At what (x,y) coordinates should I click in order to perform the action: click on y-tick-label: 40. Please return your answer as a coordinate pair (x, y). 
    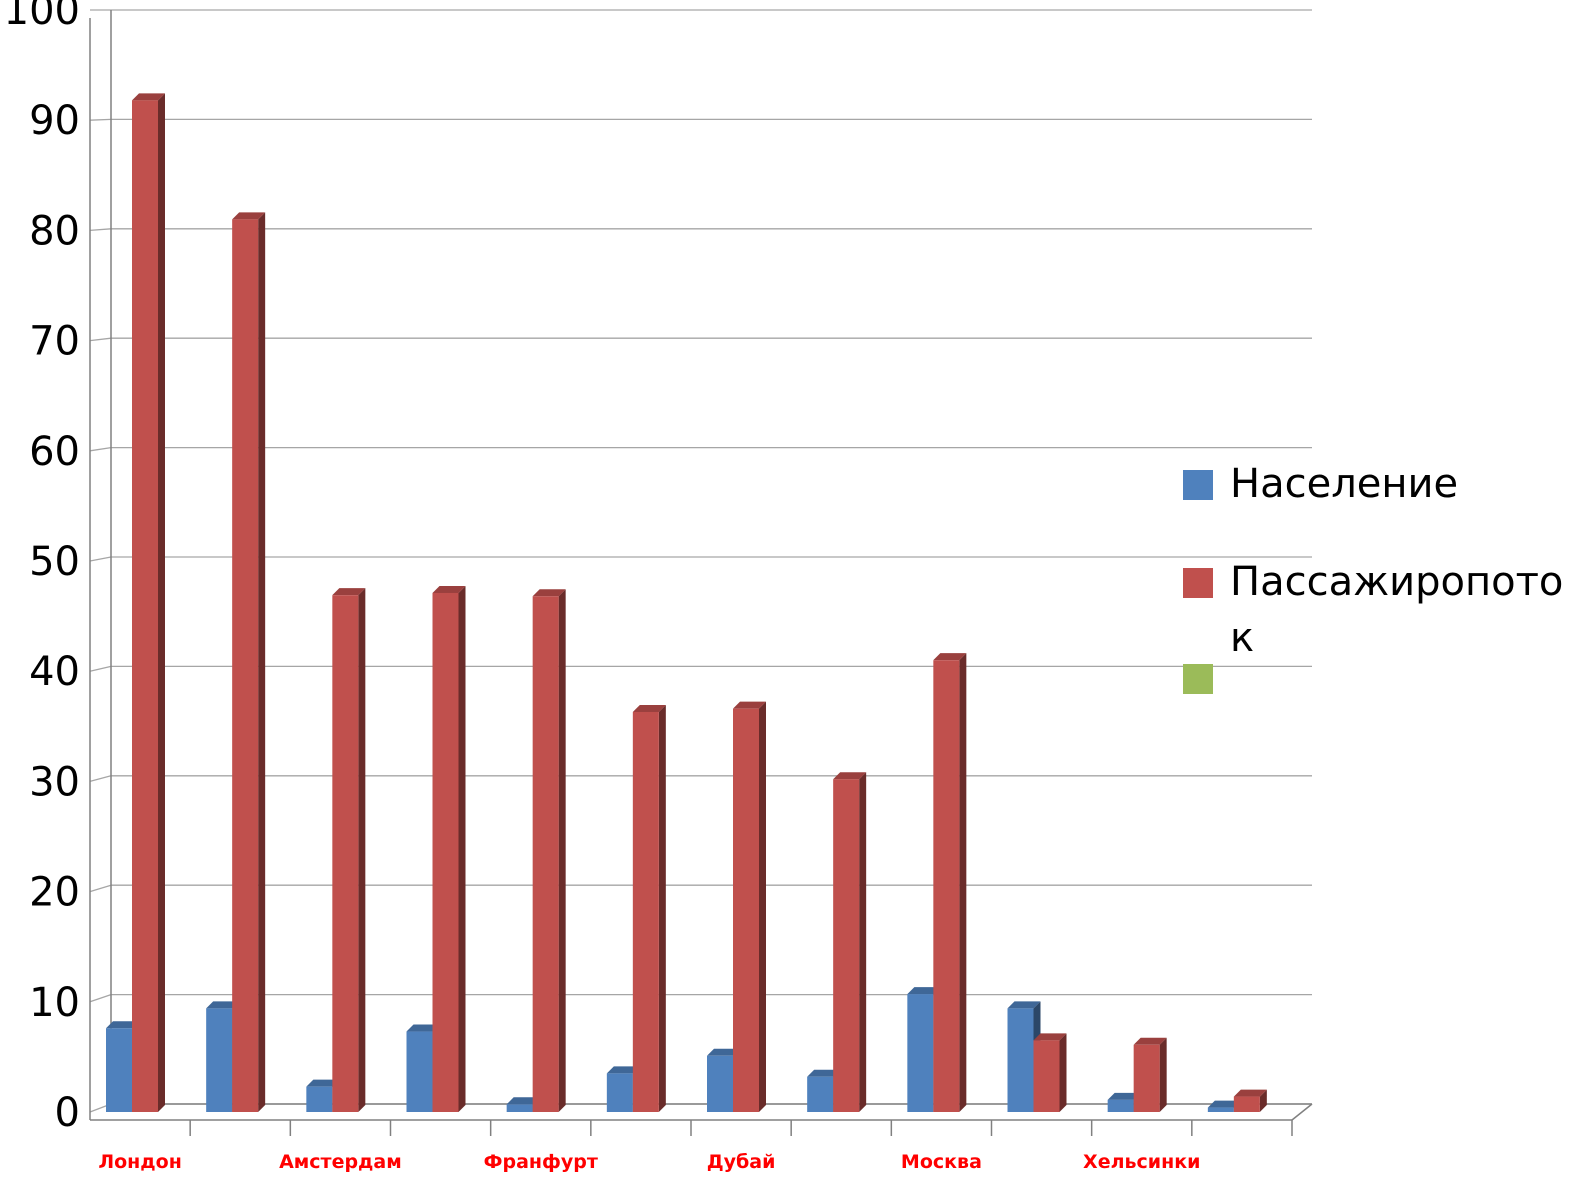
    Looking at the image, I should click on (54, 672).